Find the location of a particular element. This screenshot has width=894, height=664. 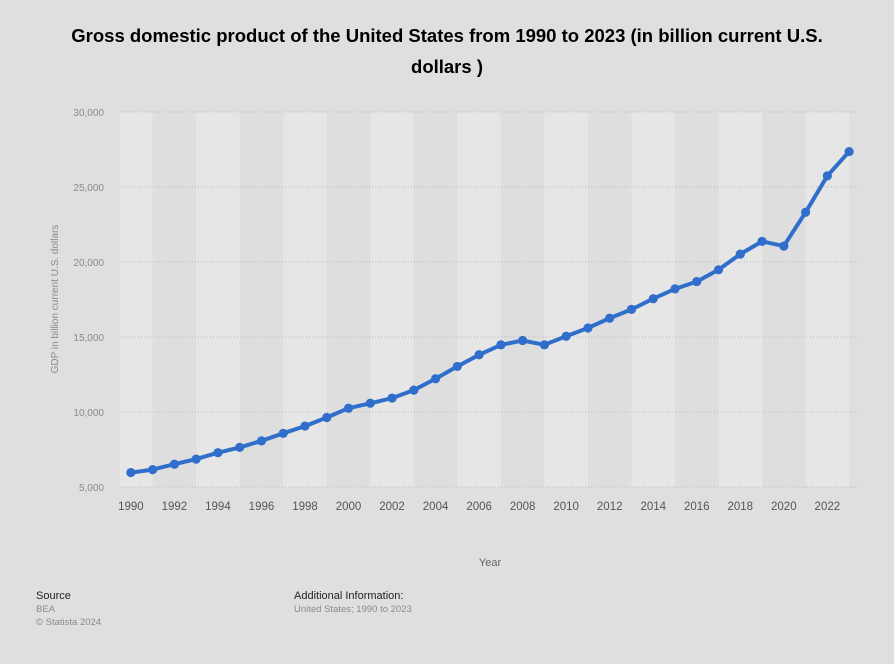

copyright-line: © Statista 2024 is located at coordinates (69, 622).